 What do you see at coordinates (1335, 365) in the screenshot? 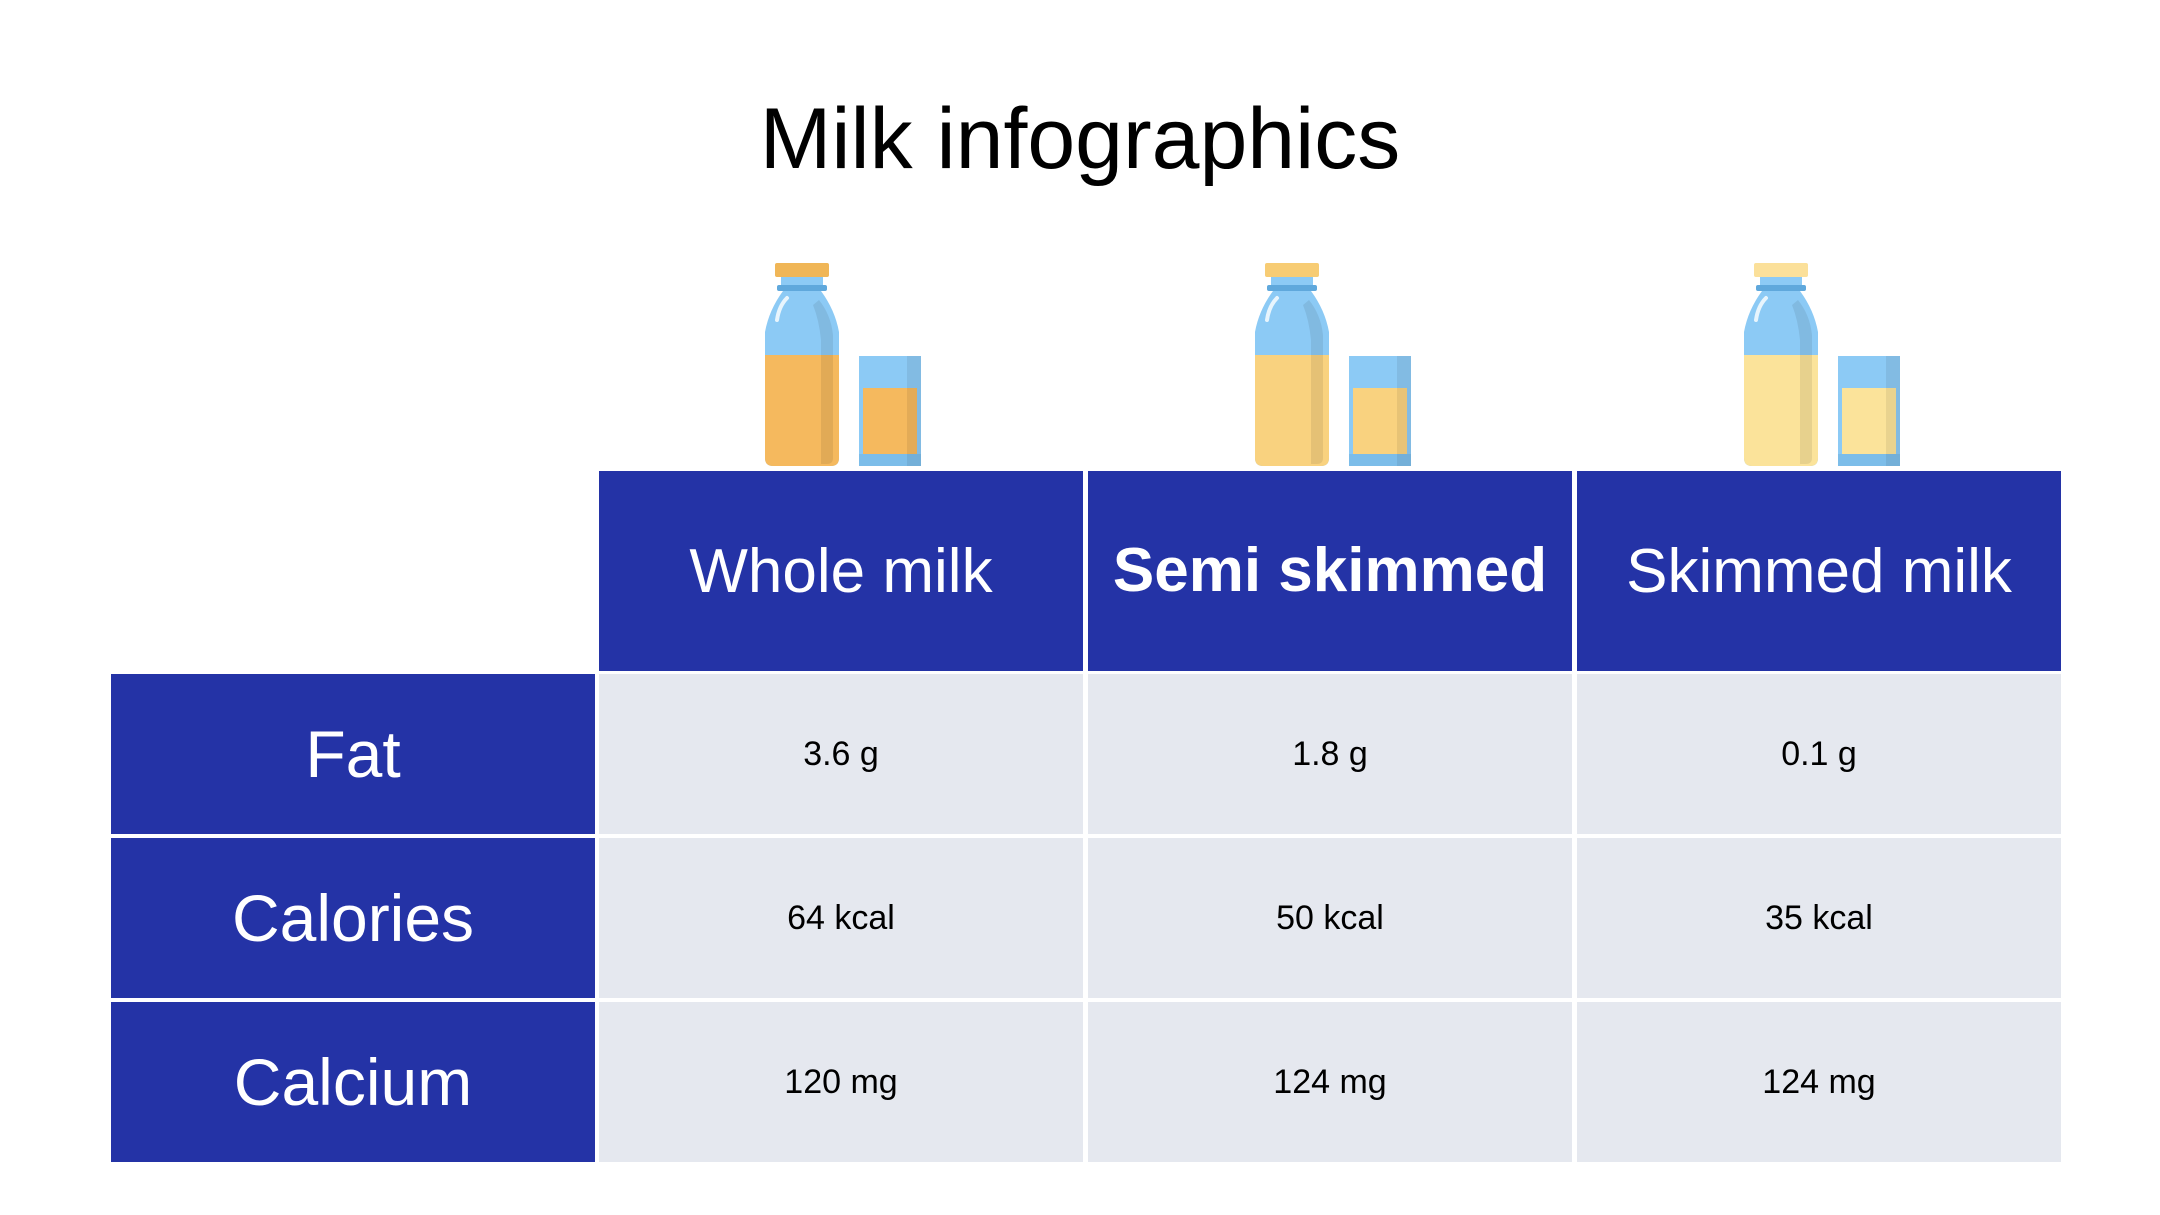
I see `semi-skimmed-bottle-icon` at bounding box center [1335, 365].